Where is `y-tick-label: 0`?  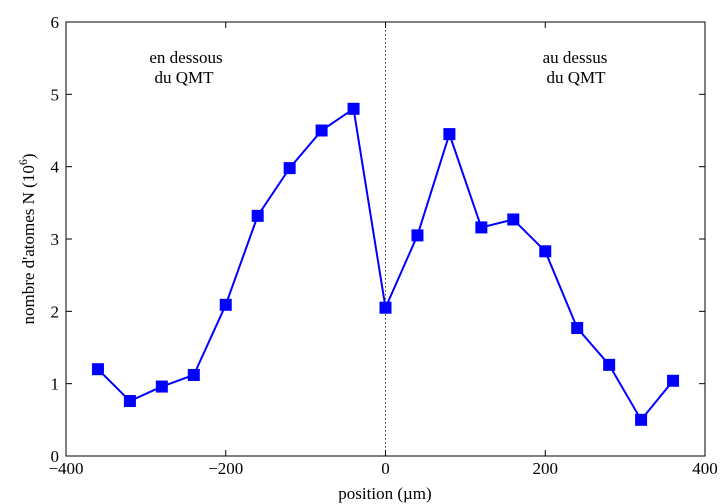
y-tick-label: 0 is located at coordinates (55, 456).